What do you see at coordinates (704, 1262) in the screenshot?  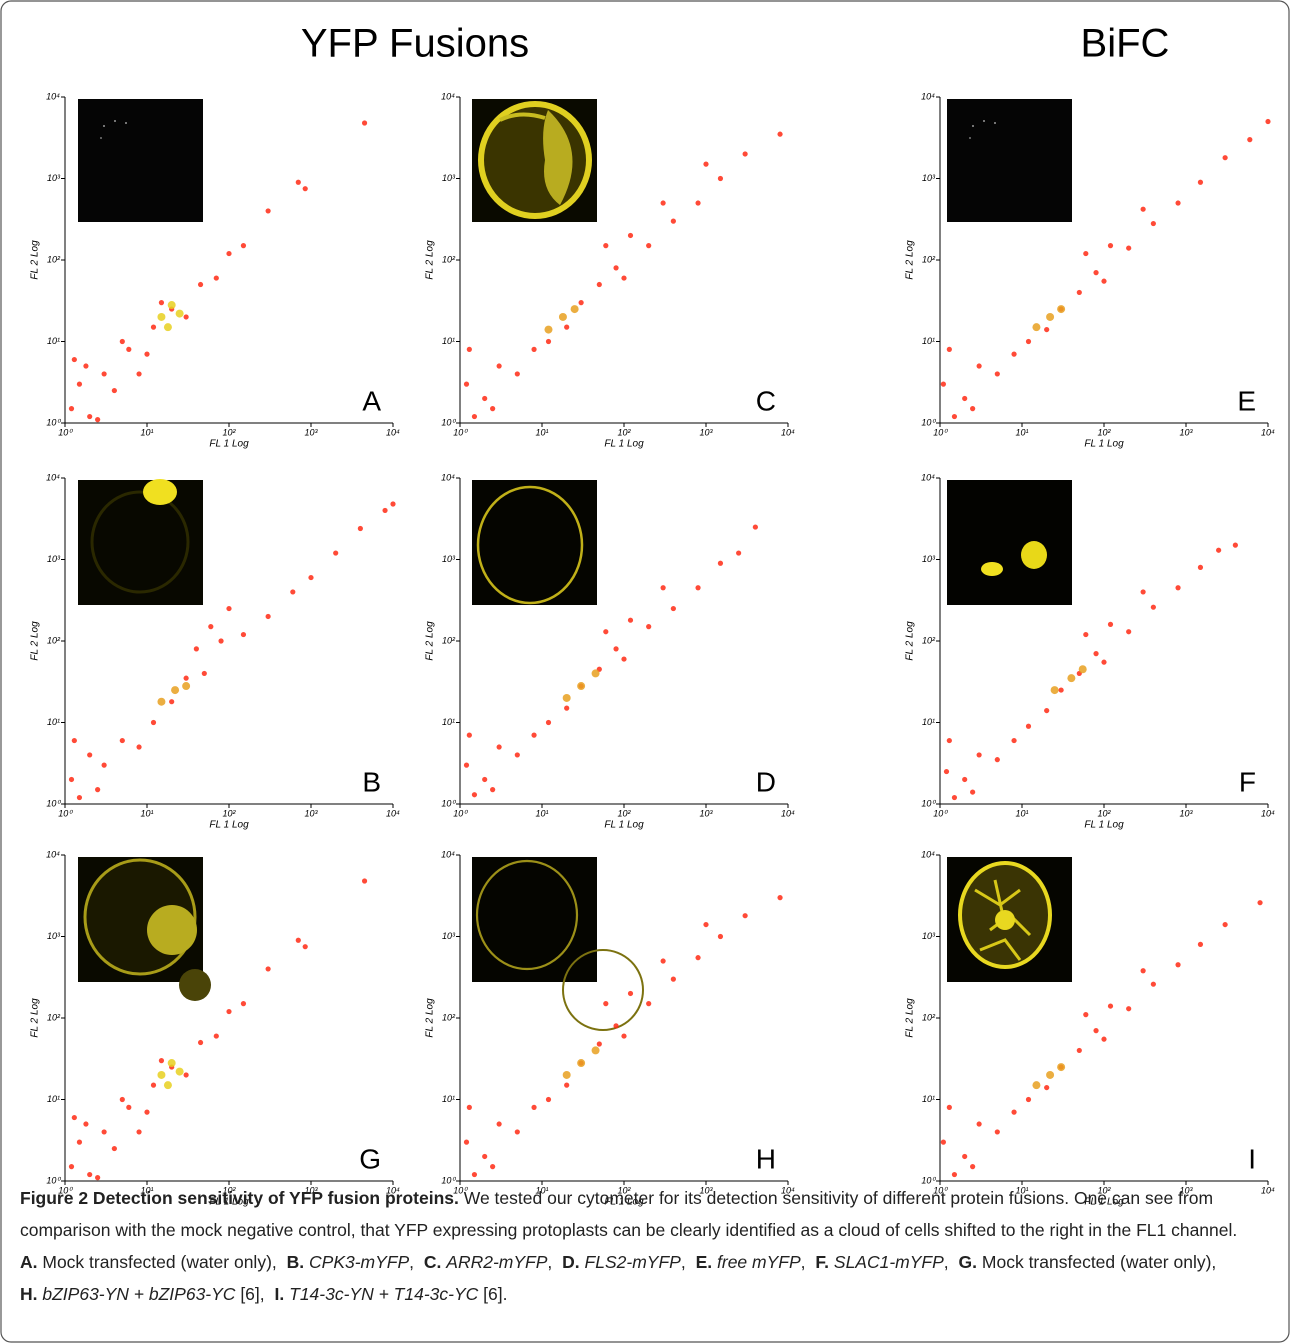 I see `item-label: E.` at bounding box center [704, 1262].